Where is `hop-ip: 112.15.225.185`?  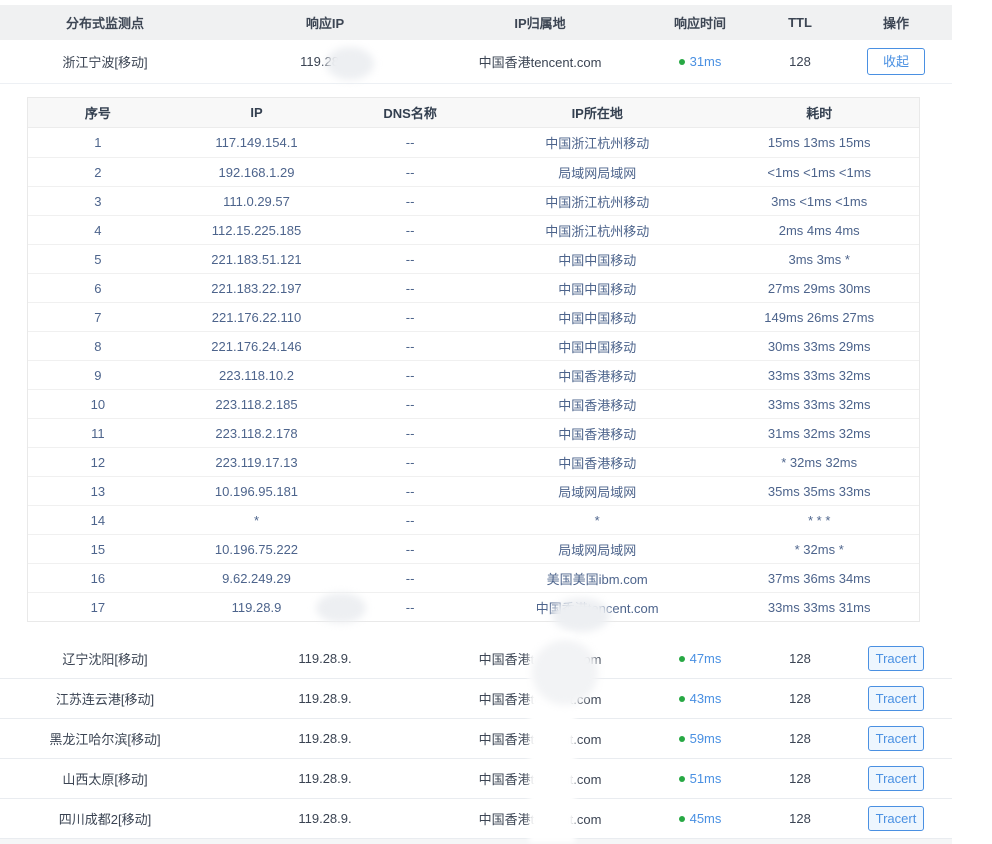
hop-ip: 112.15.225.185 is located at coordinates (256, 230).